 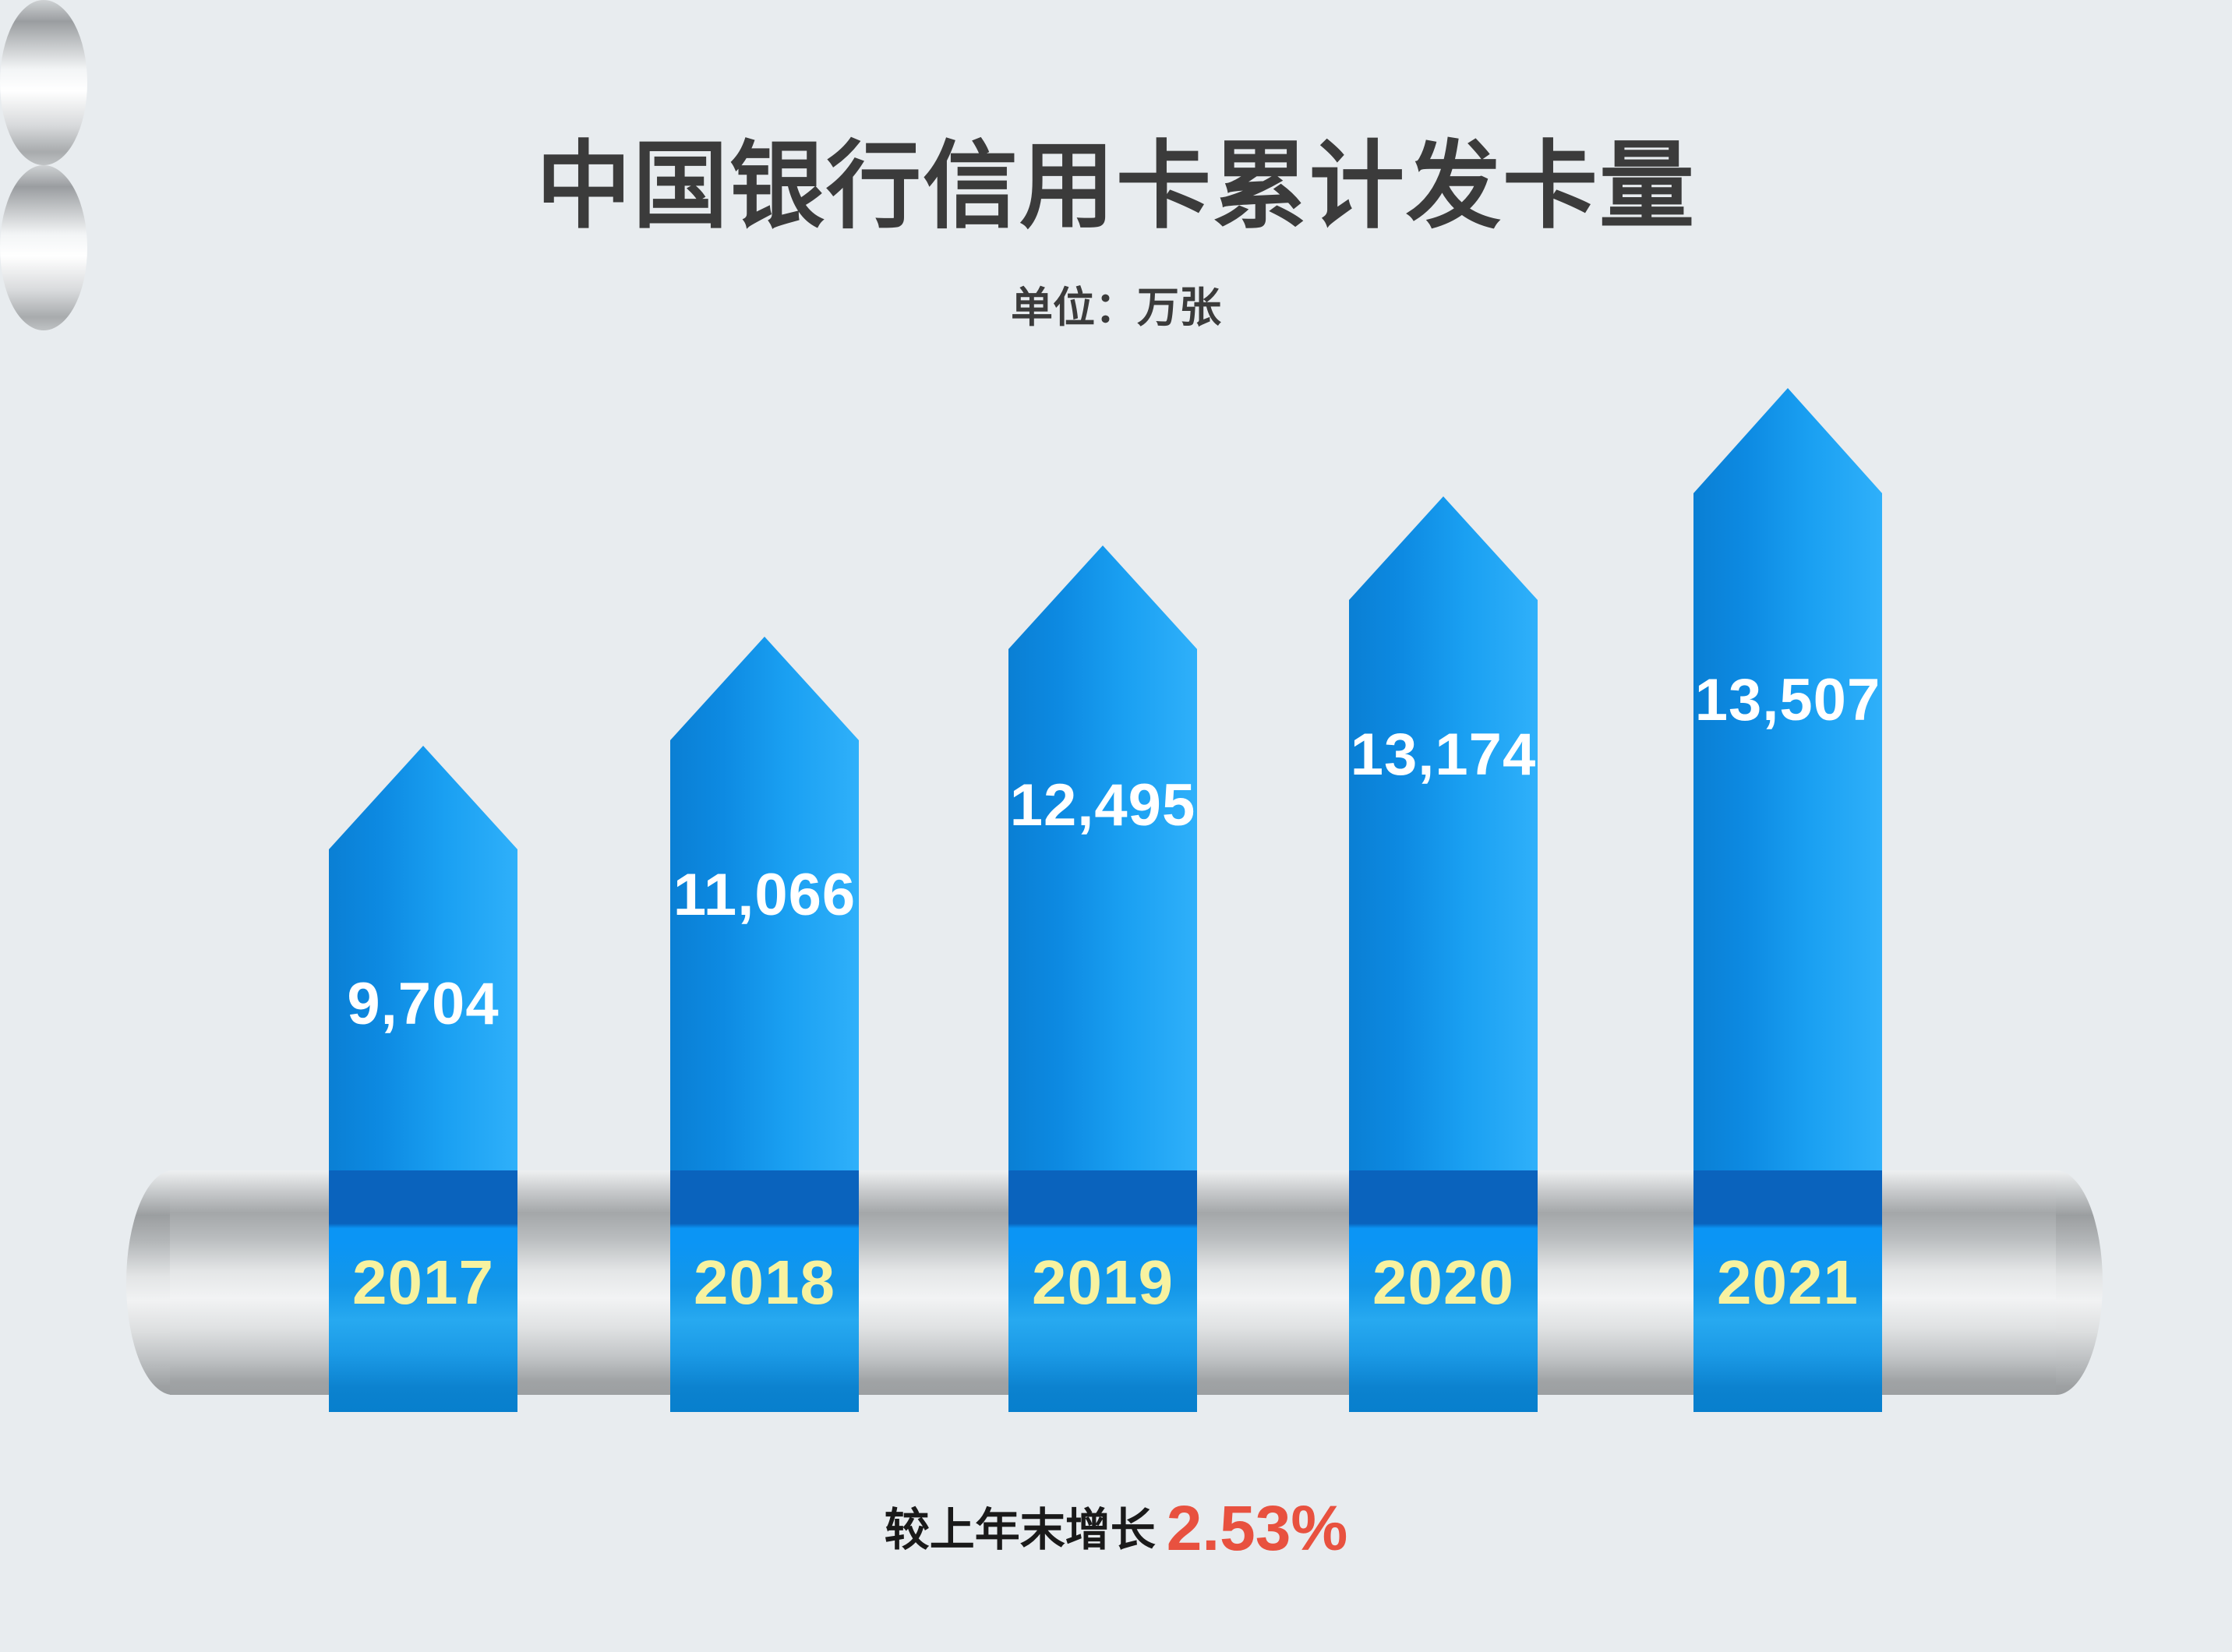 I want to click on bar-group-2020: 13,174 2020, so click(x=1443, y=826).